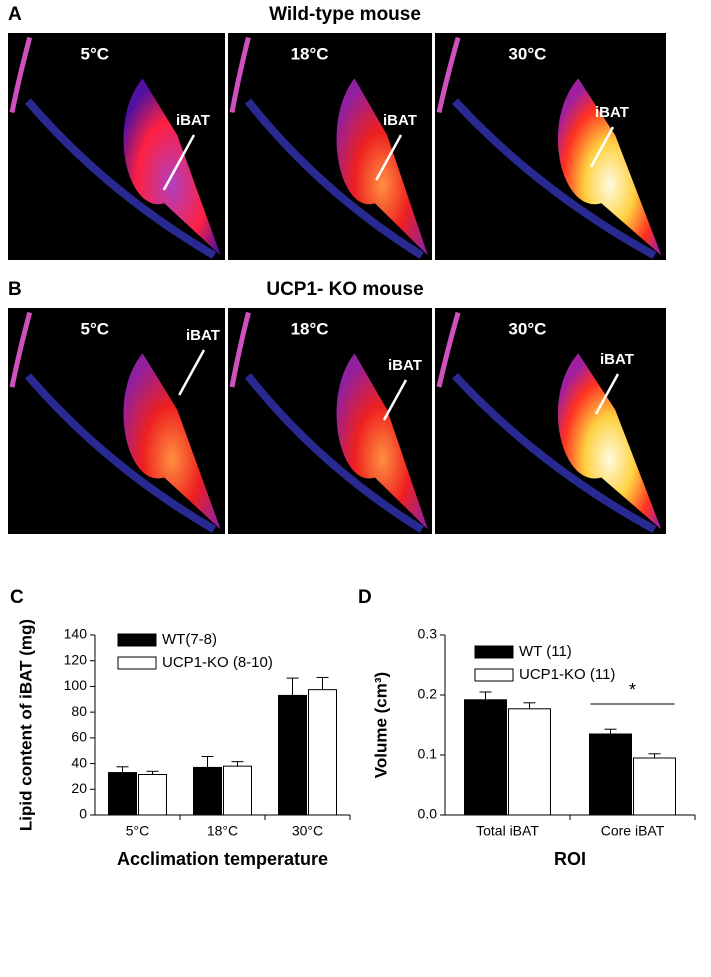  What do you see at coordinates (76, 659) in the screenshot?
I see `y-tick-label: 120` at bounding box center [76, 659].